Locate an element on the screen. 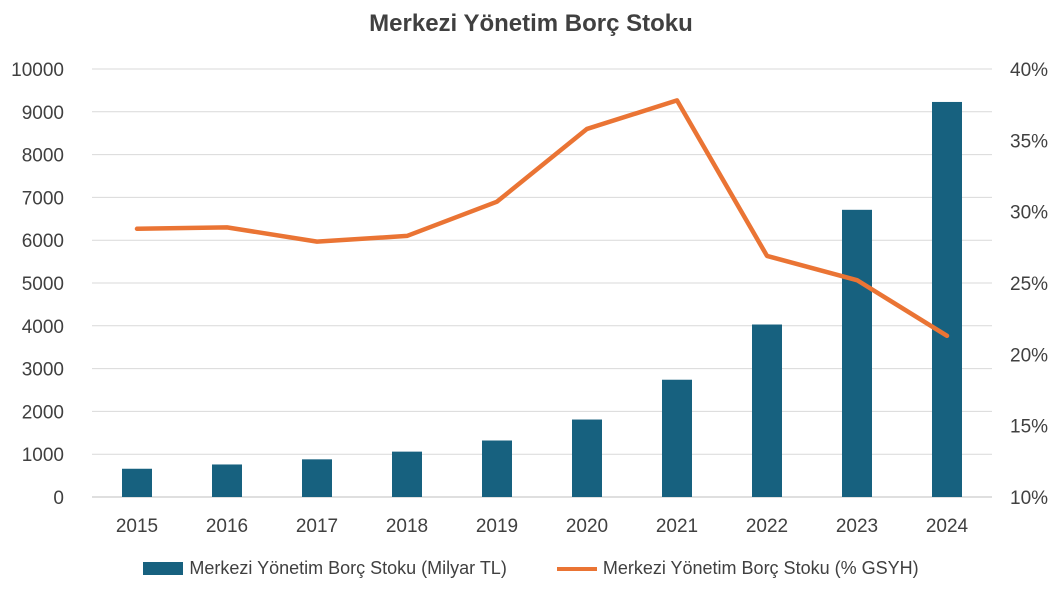 The width and height of the screenshot is (1062, 598). x-tick-label: 2015 is located at coordinates (137, 526).